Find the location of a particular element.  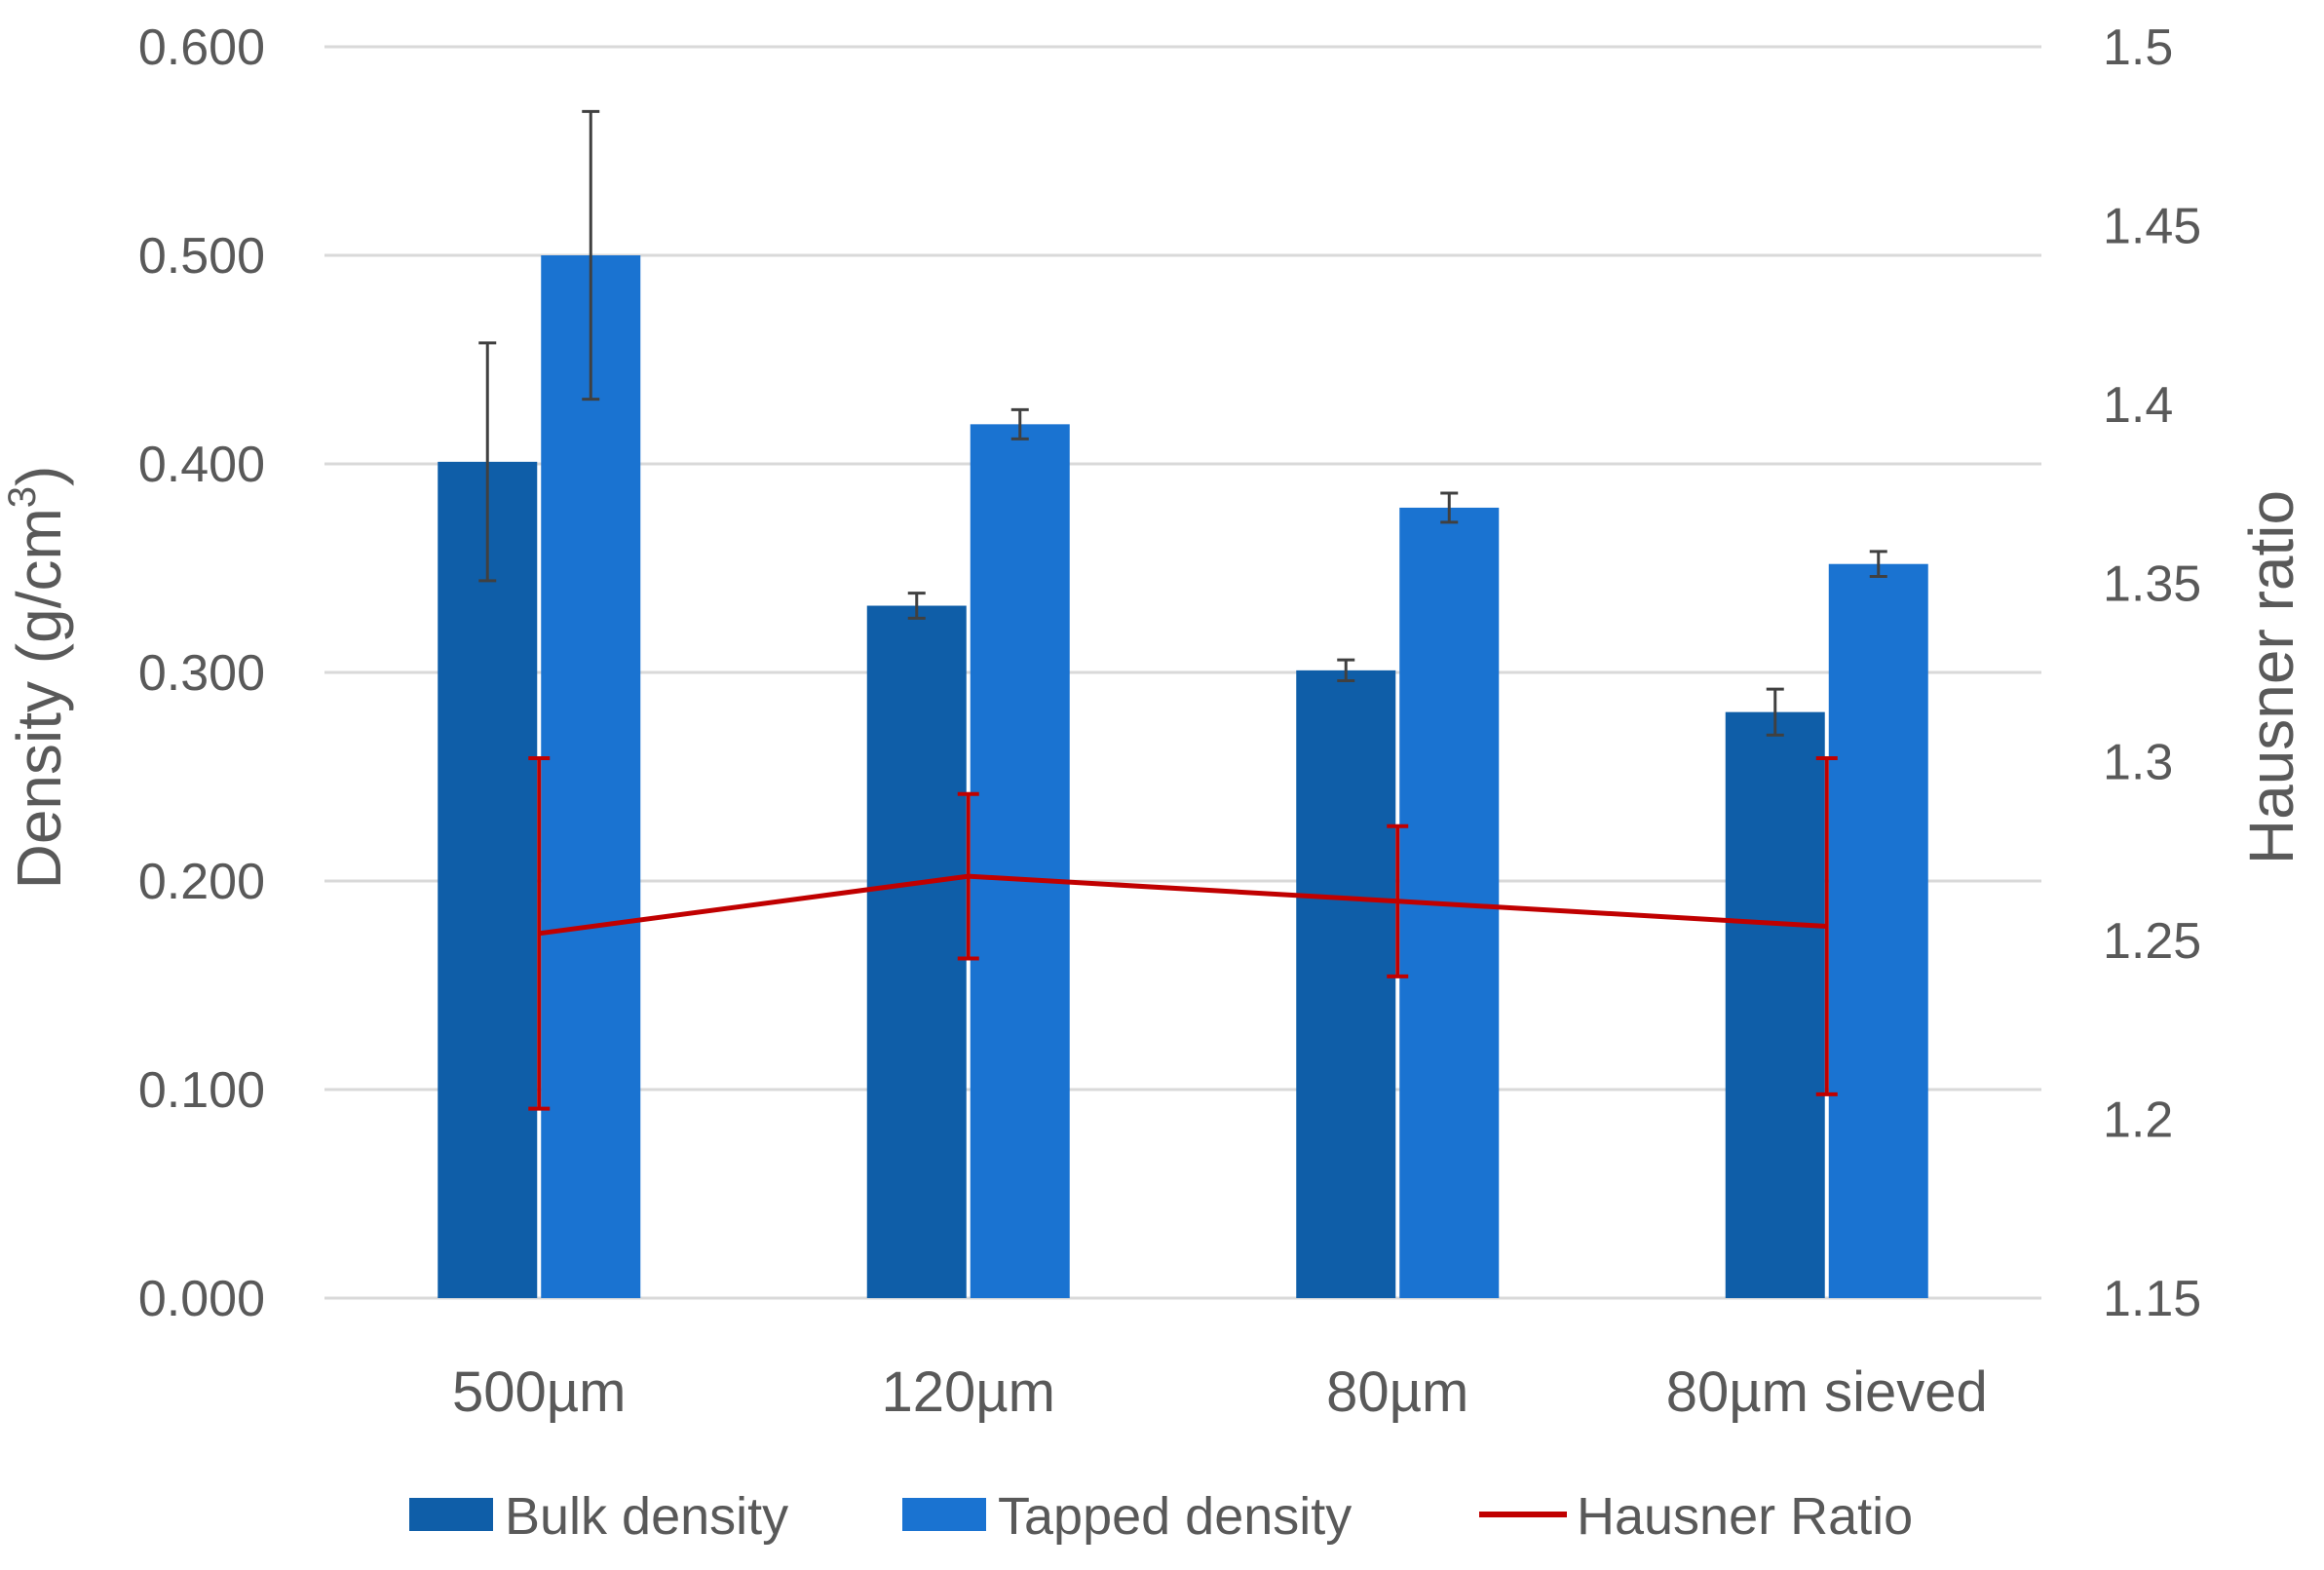

right-tick-label: 1.2 is located at coordinates (2138, 1120).